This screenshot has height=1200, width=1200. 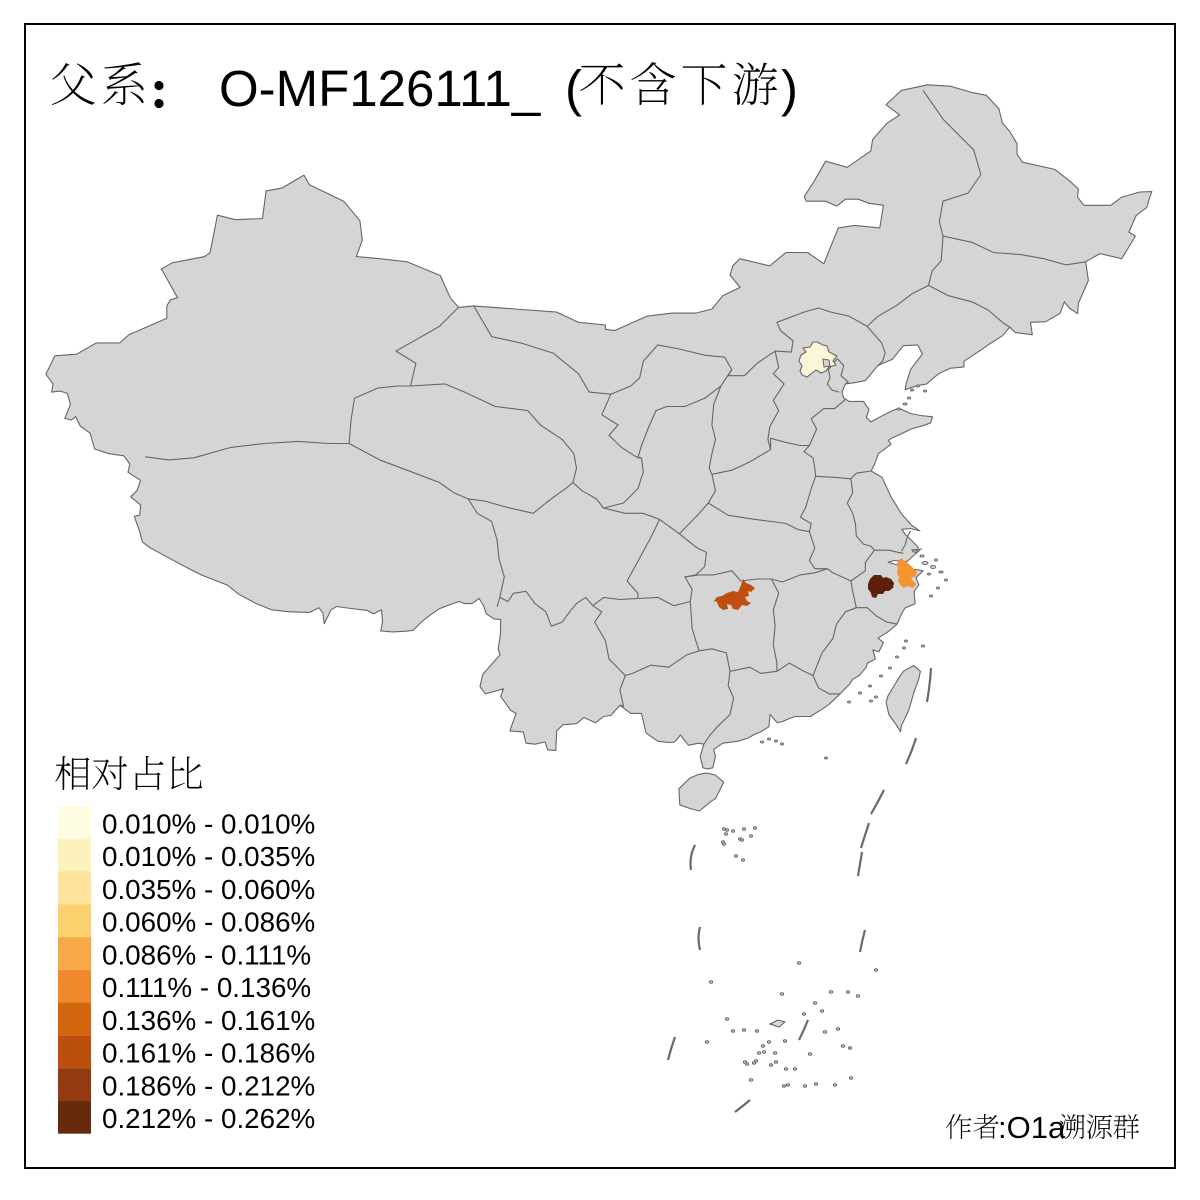 I want to click on svg-text: 0.060% - 0.086%, so click(x=208, y=922).